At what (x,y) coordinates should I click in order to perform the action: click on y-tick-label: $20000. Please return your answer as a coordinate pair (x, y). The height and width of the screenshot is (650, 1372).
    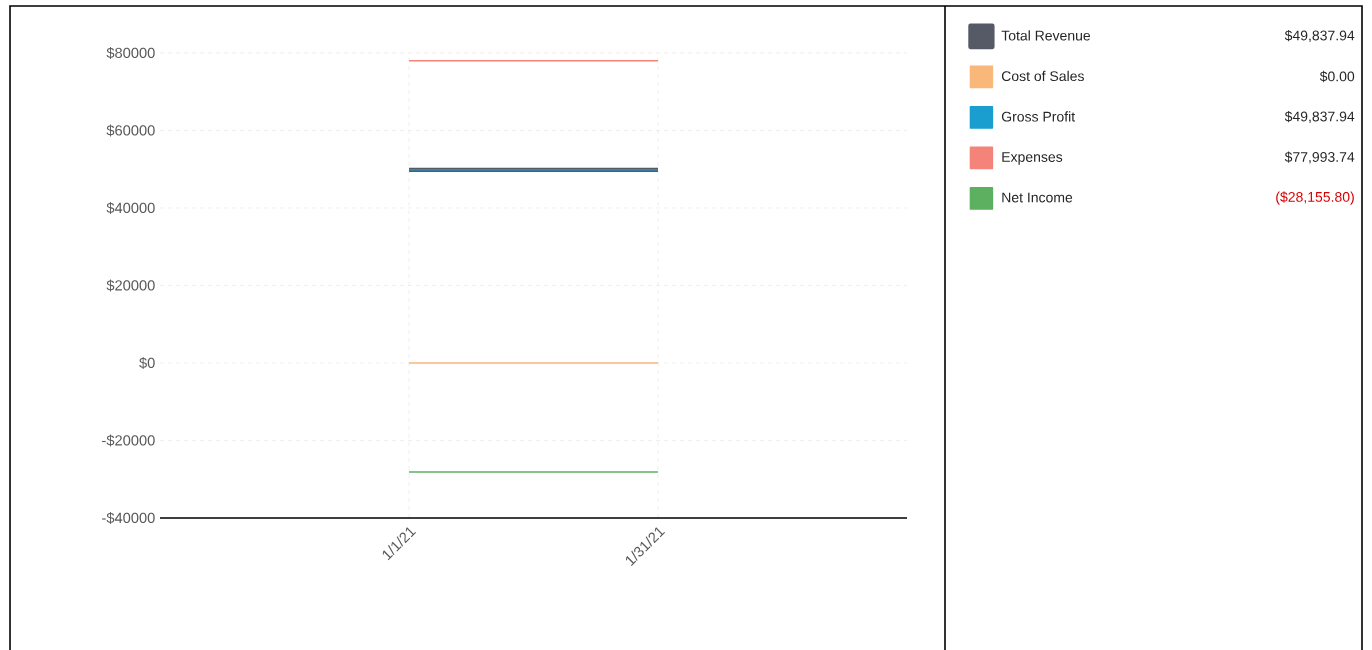
    Looking at the image, I should click on (130, 285).